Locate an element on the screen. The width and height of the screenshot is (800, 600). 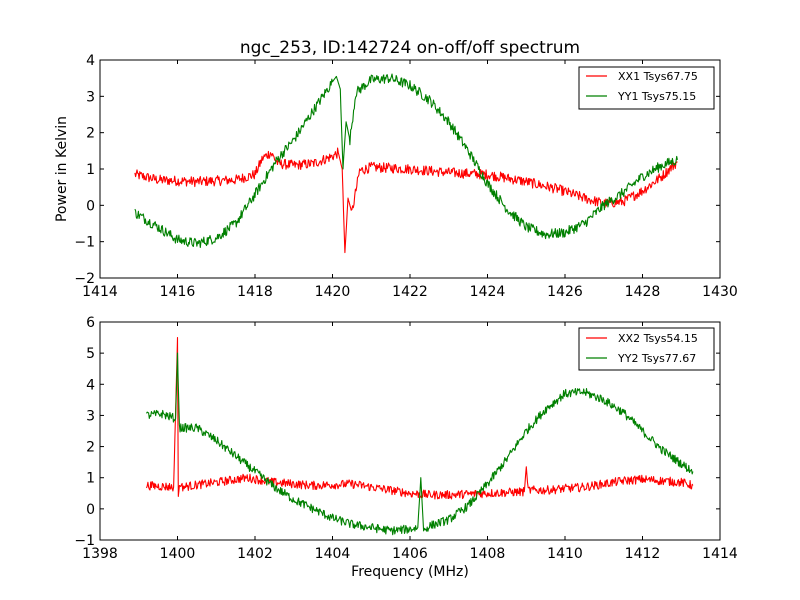
top-xtick-label: 1426 is located at coordinates (565, 292).